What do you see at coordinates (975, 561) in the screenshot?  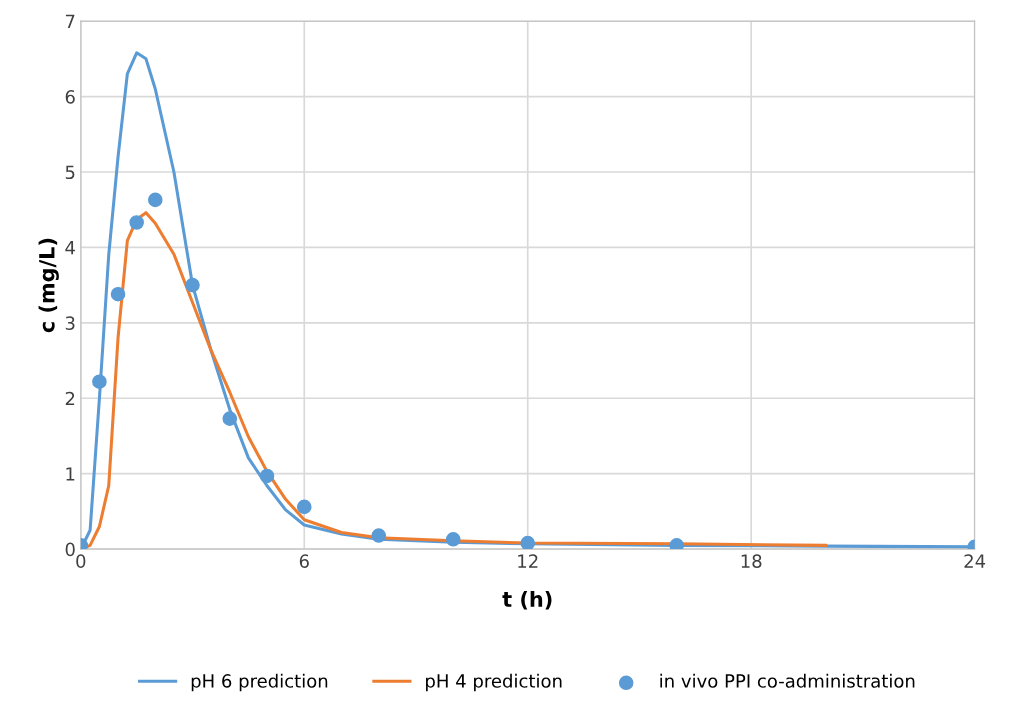 I see `x-tick-label: 24` at bounding box center [975, 561].